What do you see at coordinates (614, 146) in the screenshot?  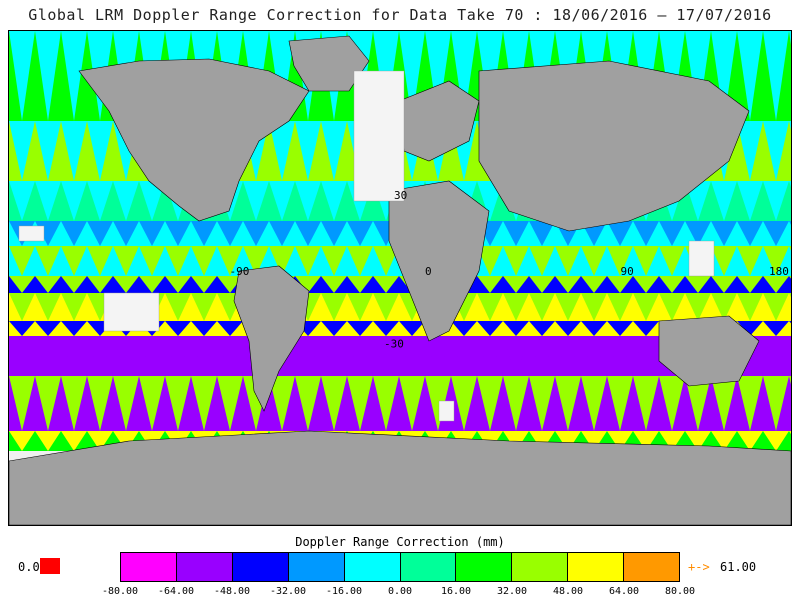 I see `asia` at bounding box center [614, 146].